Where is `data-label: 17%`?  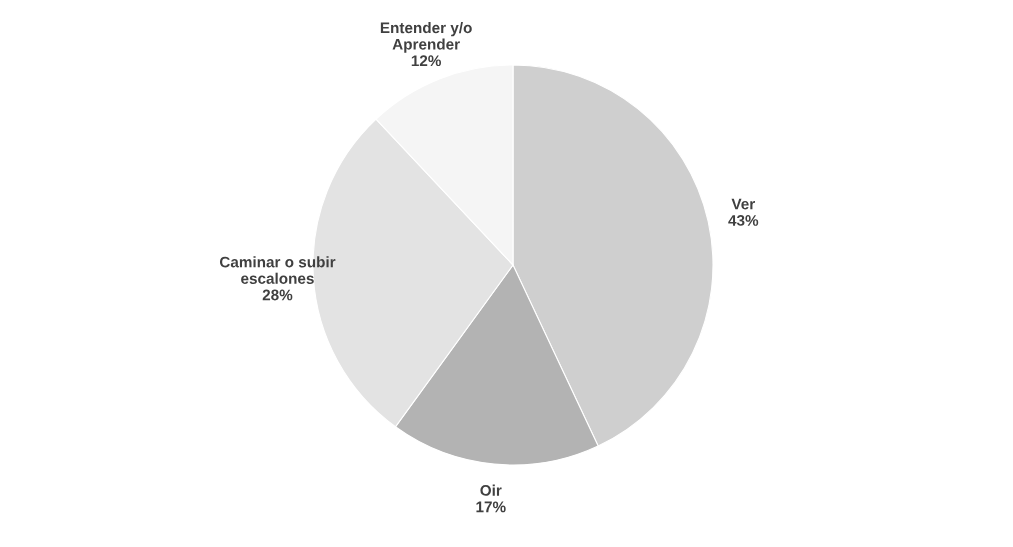
data-label: 17% is located at coordinates (491, 507).